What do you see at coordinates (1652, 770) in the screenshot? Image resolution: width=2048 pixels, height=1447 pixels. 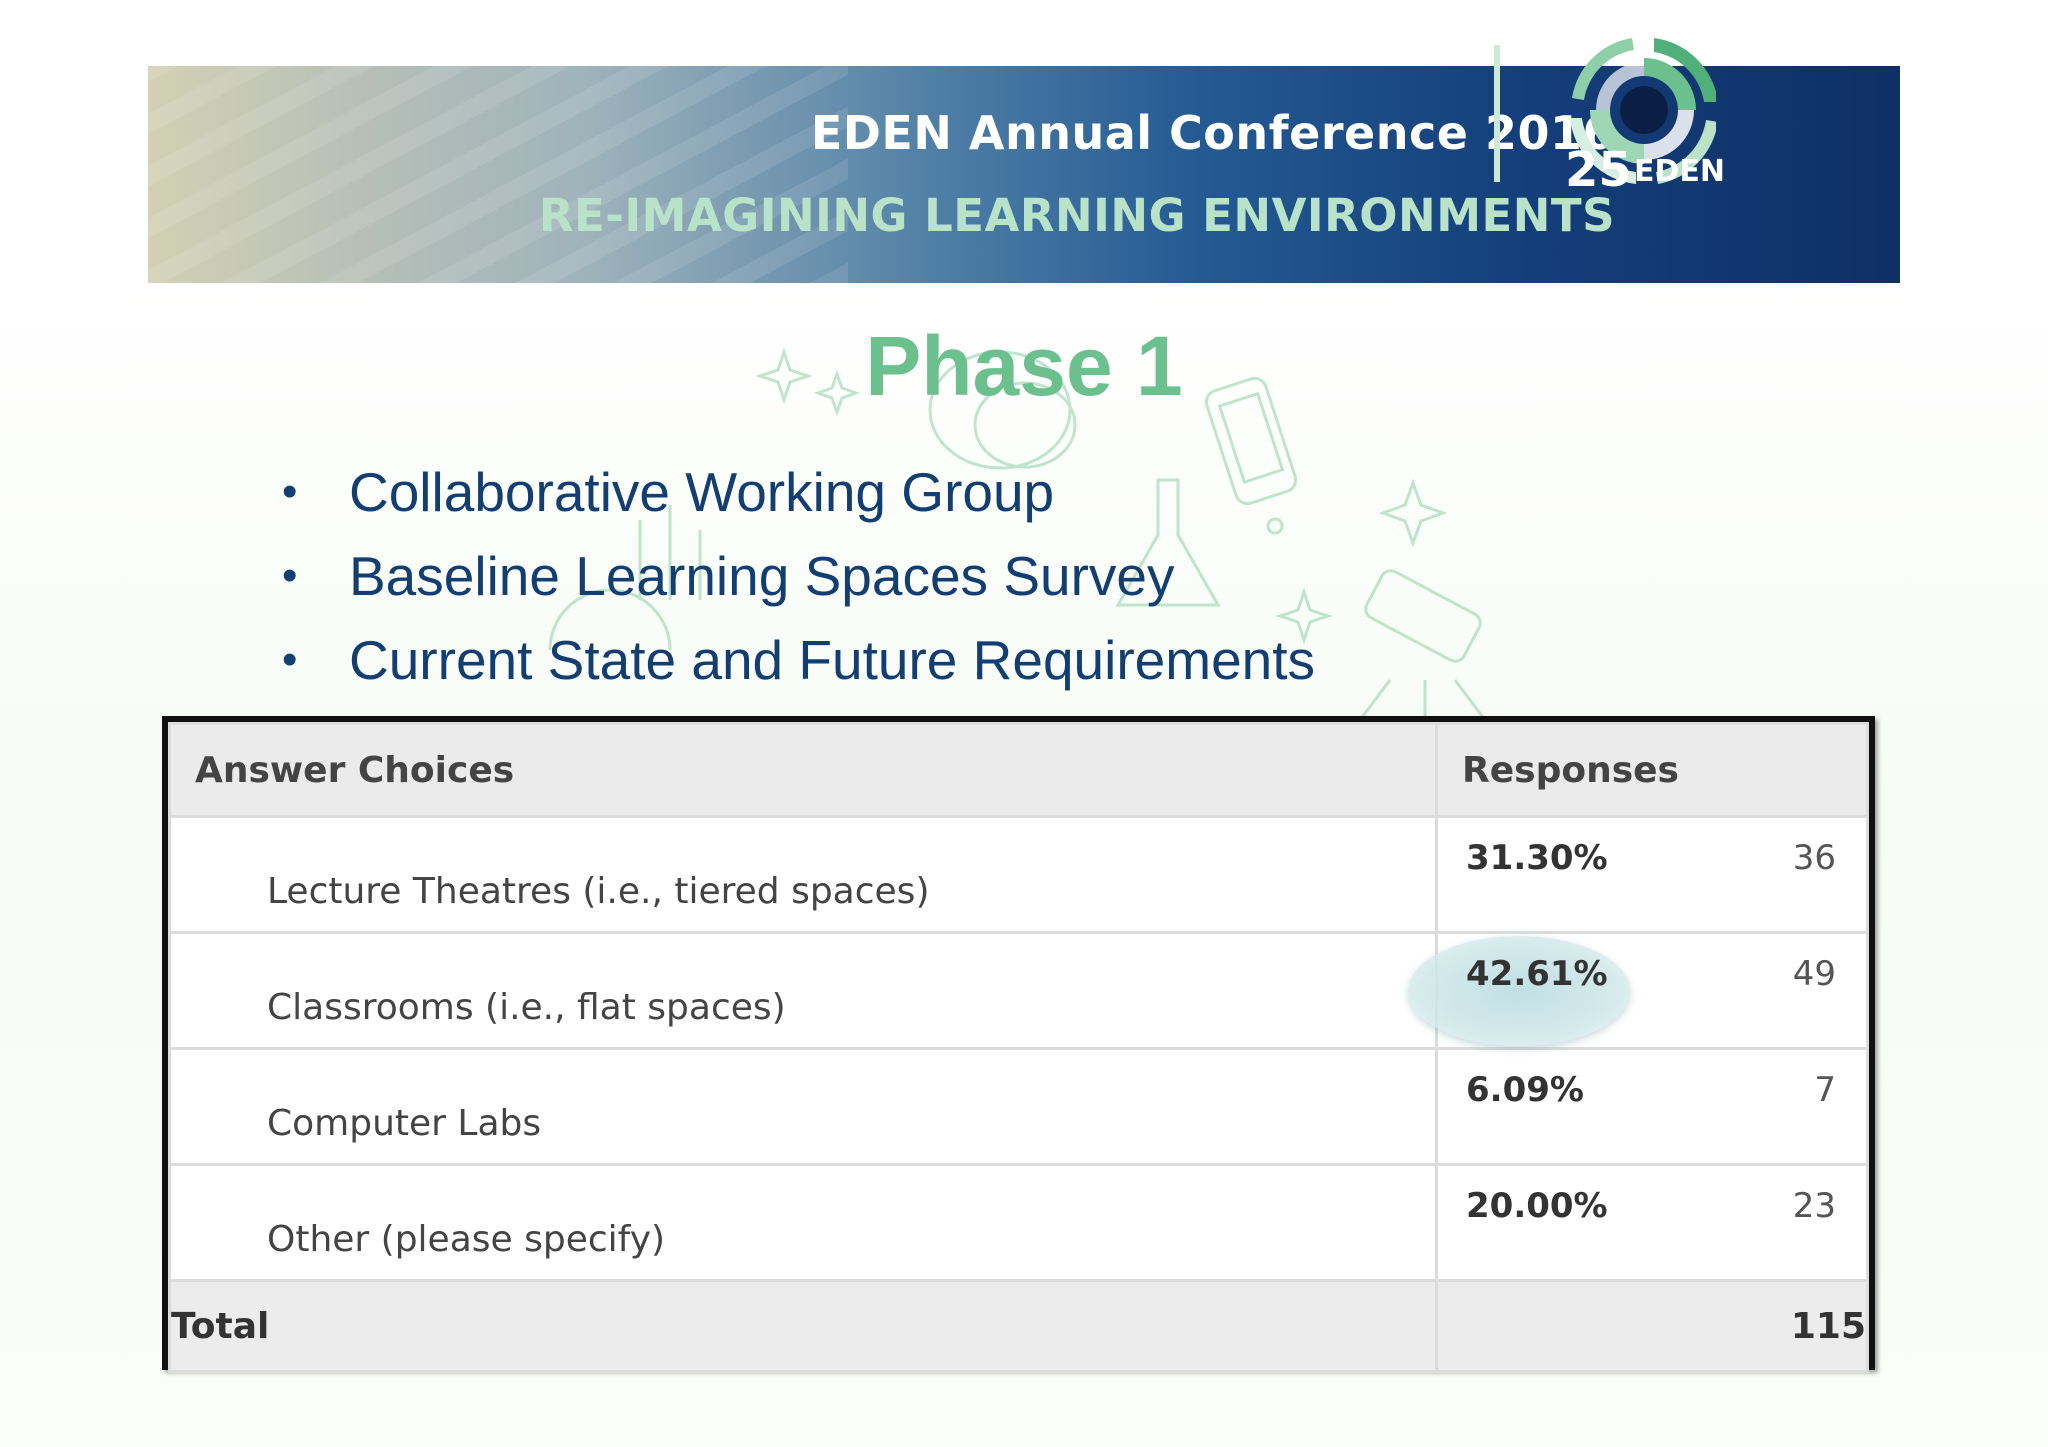 I see `header-responses: Responses` at bounding box center [1652, 770].